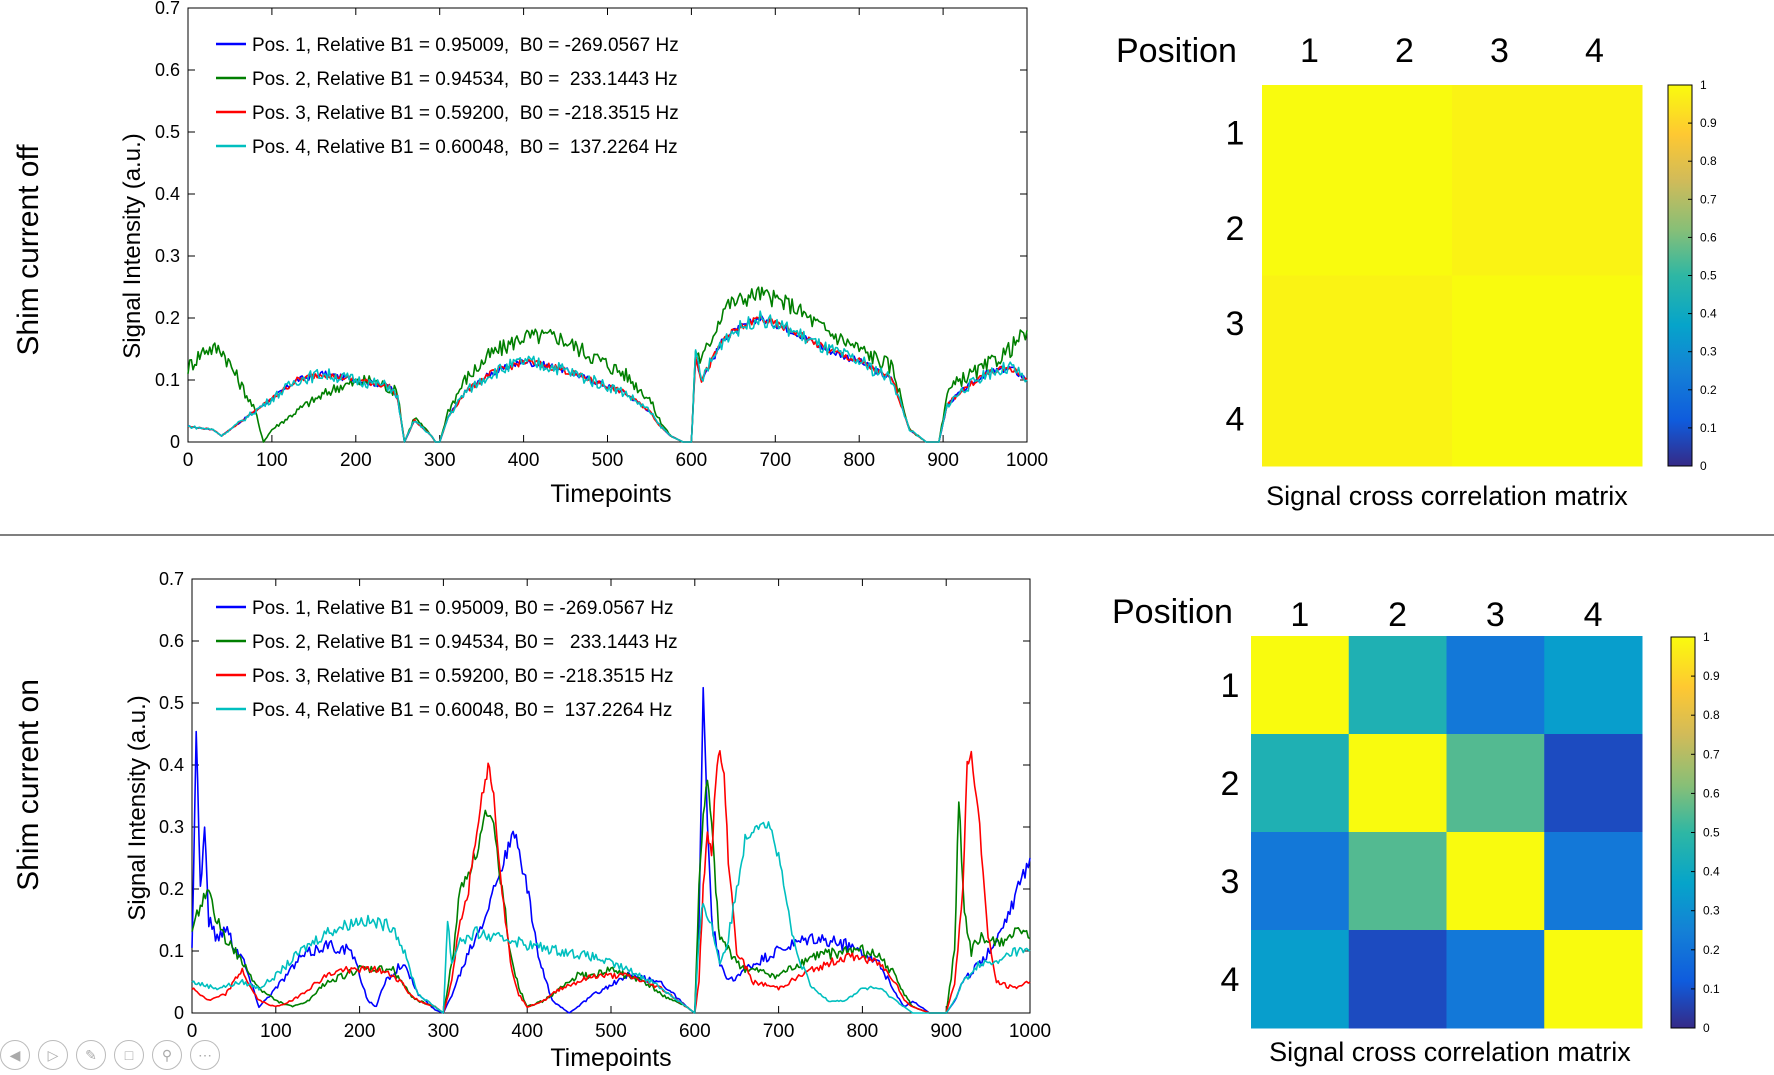 The height and width of the screenshot is (1075, 1774). I want to click on y-tick-label: 0, so click(175, 442).